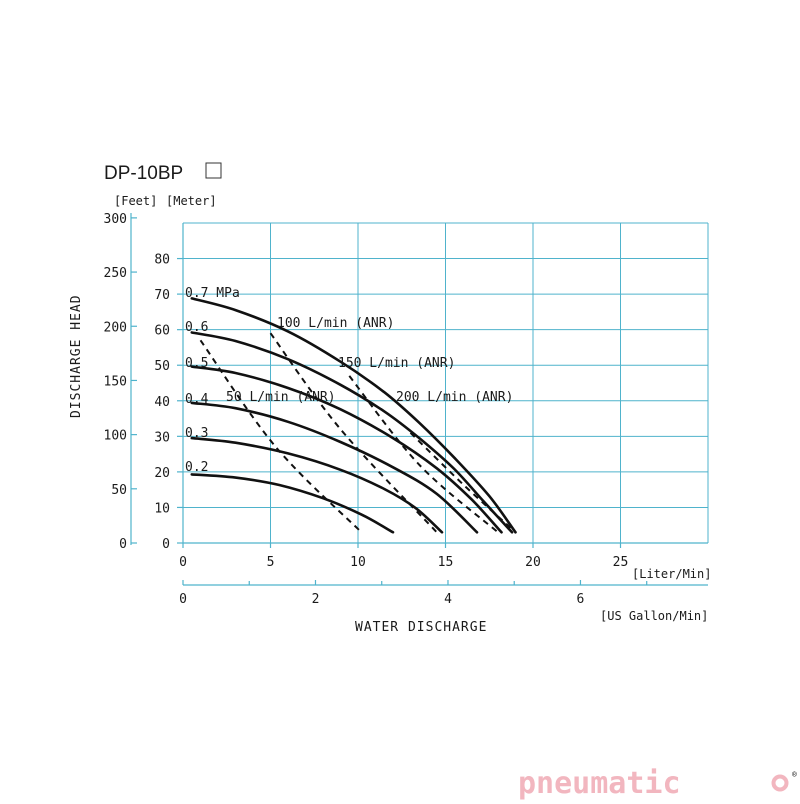 This screenshot has width=800, height=804. I want to click on meter-tick-label: 0, so click(166, 544).